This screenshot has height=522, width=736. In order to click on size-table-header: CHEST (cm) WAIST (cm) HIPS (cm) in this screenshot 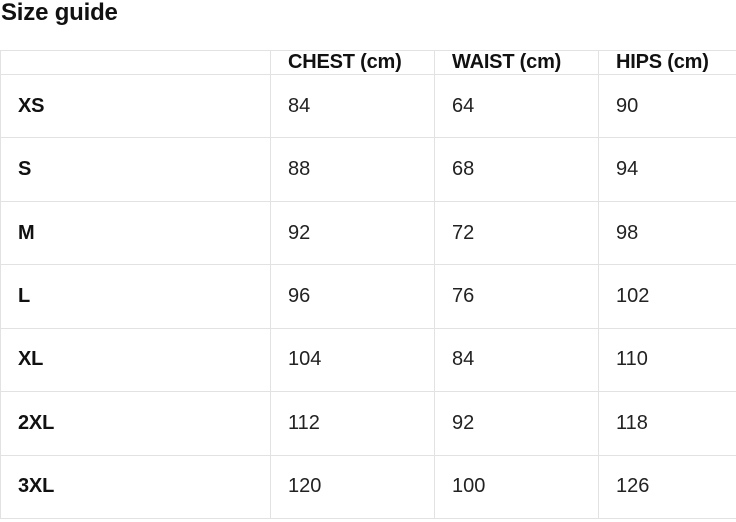, I will do `click(368, 62)`.